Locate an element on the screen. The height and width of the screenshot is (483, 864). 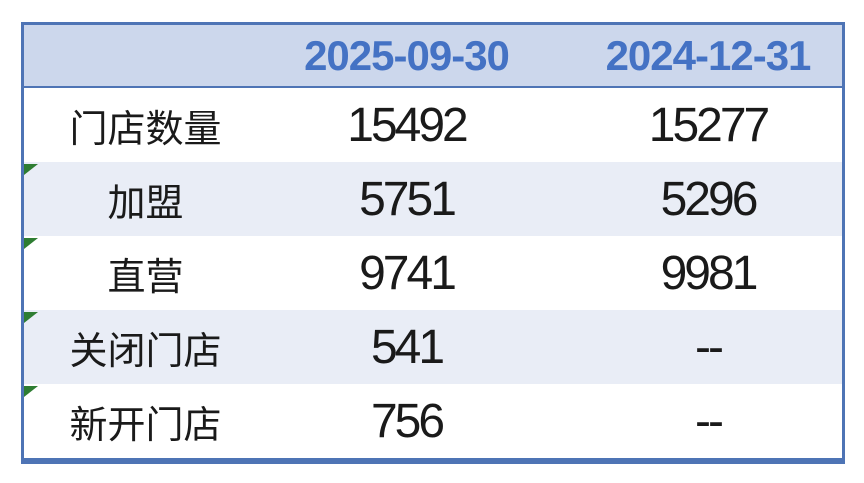
table-row: 直营 9741 9981 is located at coordinates (433, 273).